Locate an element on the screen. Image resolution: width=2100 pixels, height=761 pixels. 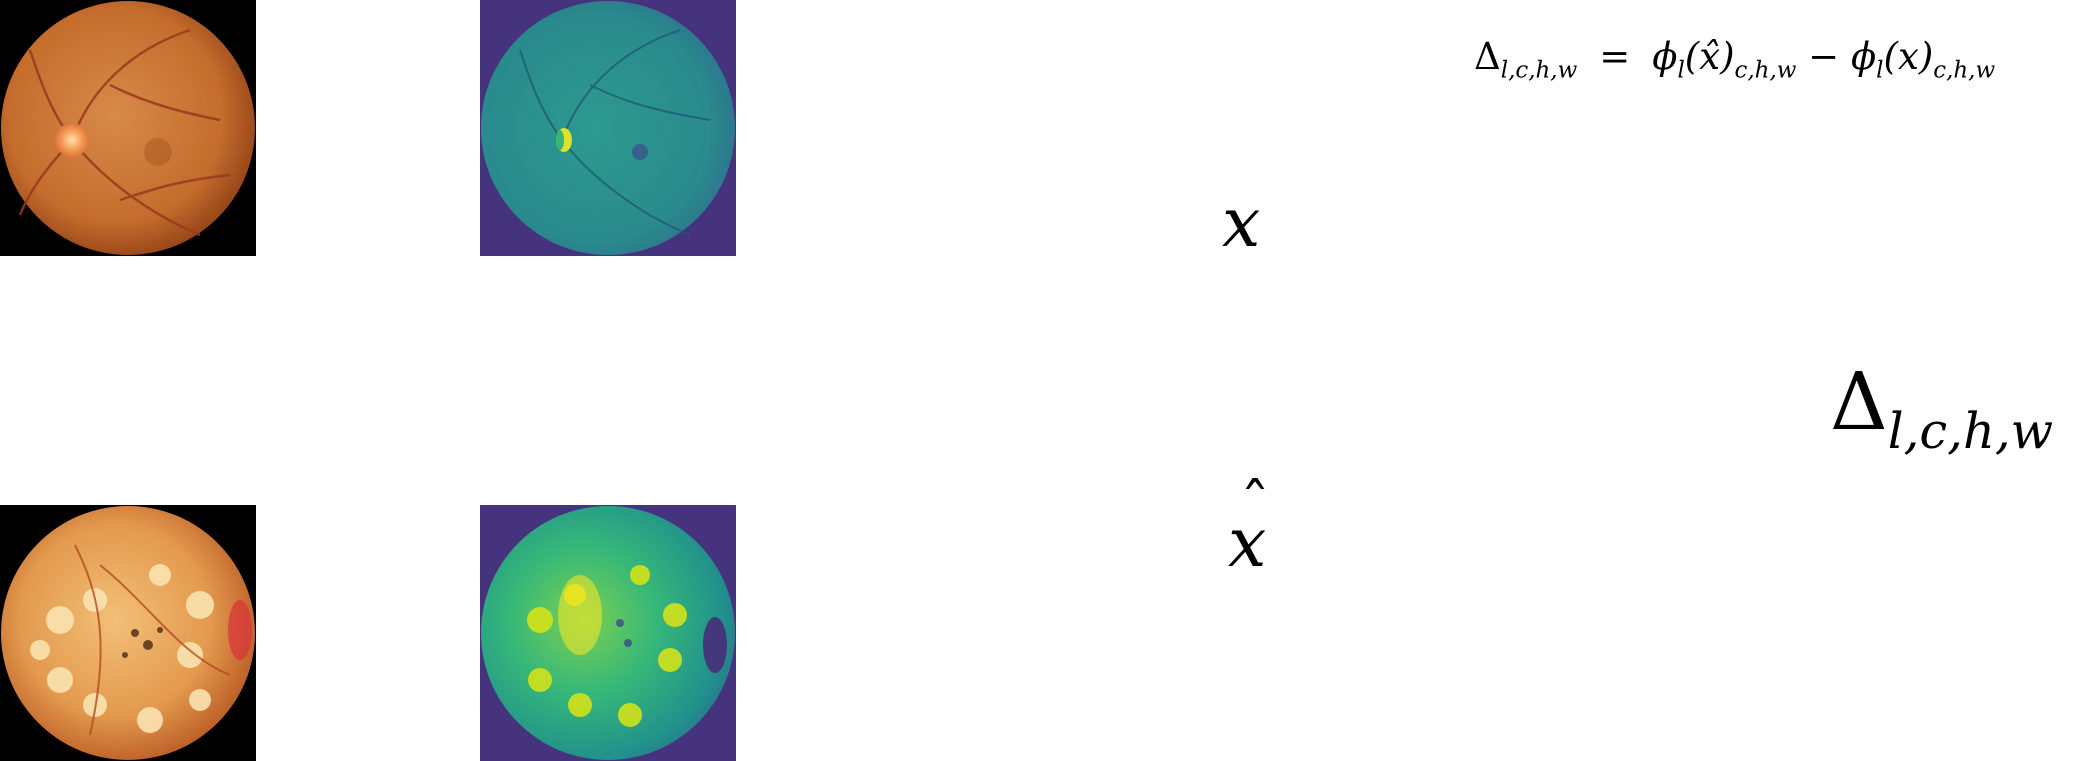
feature-map-x is located at coordinates (608, 128).